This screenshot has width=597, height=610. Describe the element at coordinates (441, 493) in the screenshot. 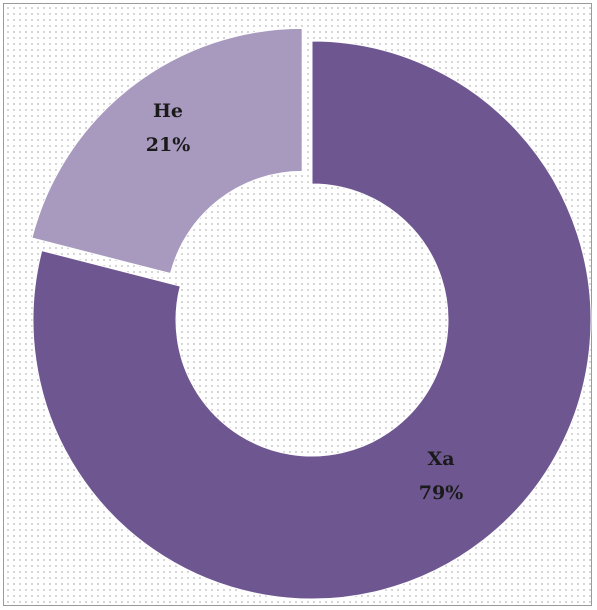

I see `data-label-percent-yes: 79%` at that location.